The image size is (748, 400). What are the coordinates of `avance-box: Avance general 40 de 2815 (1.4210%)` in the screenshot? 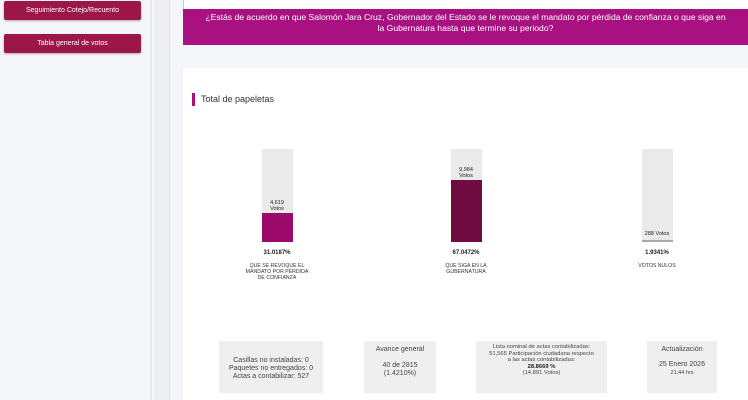 It's located at (400, 367).